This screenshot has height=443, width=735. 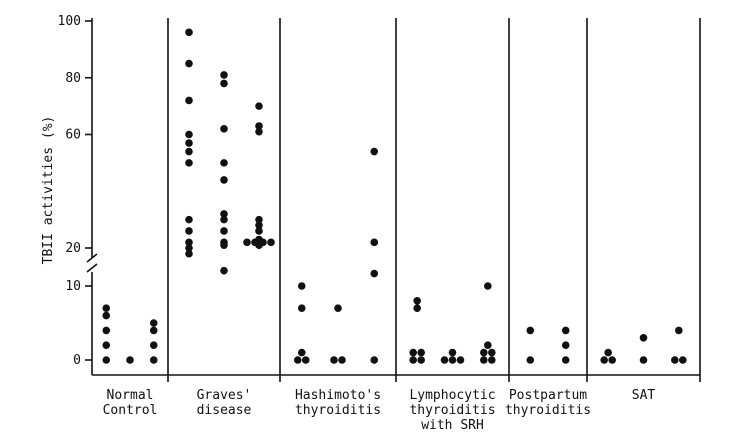 What do you see at coordinates (548, 395) in the screenshot?
I see `group-label: Postpartum` at bounding box center [548, 395].